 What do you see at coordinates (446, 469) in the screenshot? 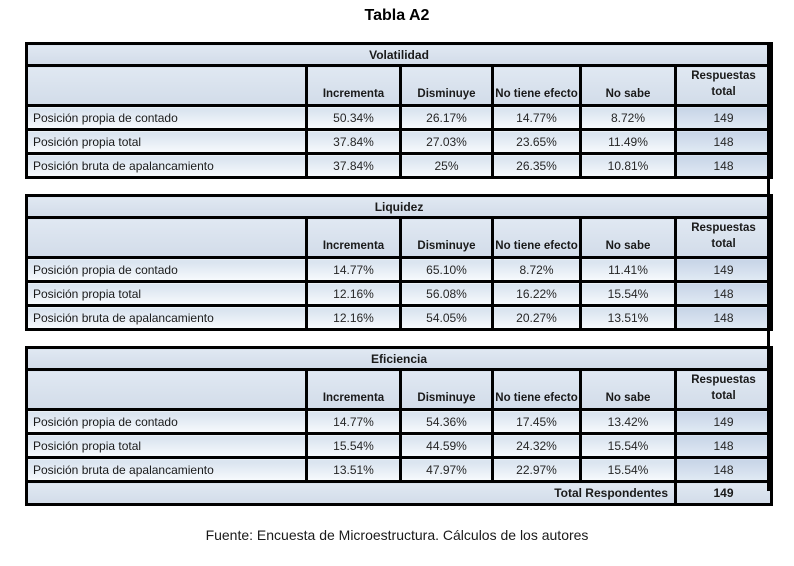
I see `cell-value: 47.97%` at bounding box center [446, 469].